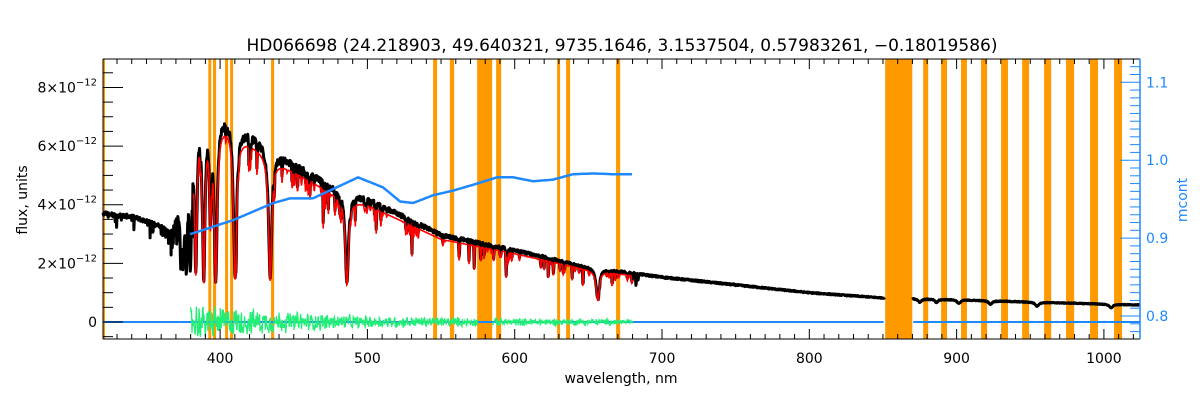  I want to click on mcont-curve, so click(410, 204).